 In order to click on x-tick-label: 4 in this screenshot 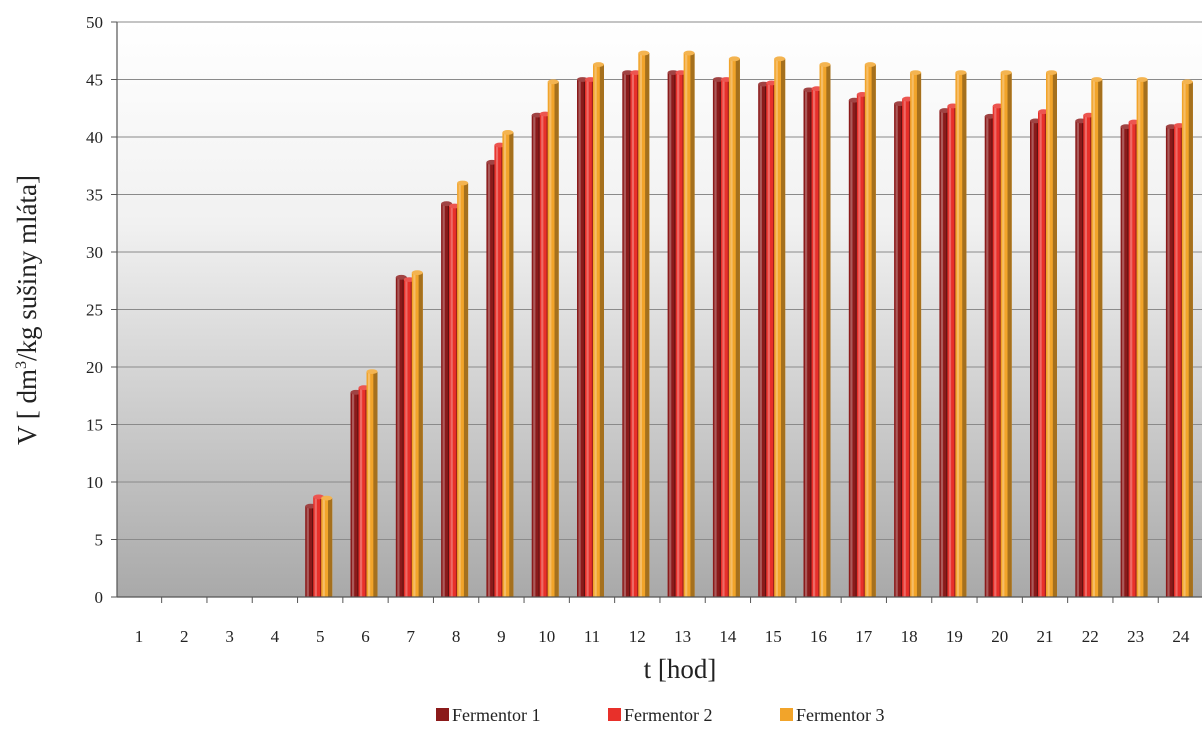, I will do `click(275, 636)`.